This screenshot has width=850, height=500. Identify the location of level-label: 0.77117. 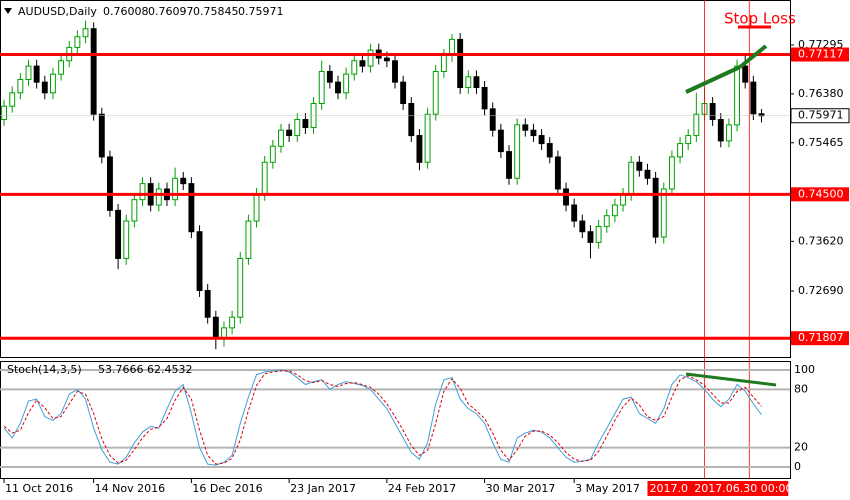
(821, 54).